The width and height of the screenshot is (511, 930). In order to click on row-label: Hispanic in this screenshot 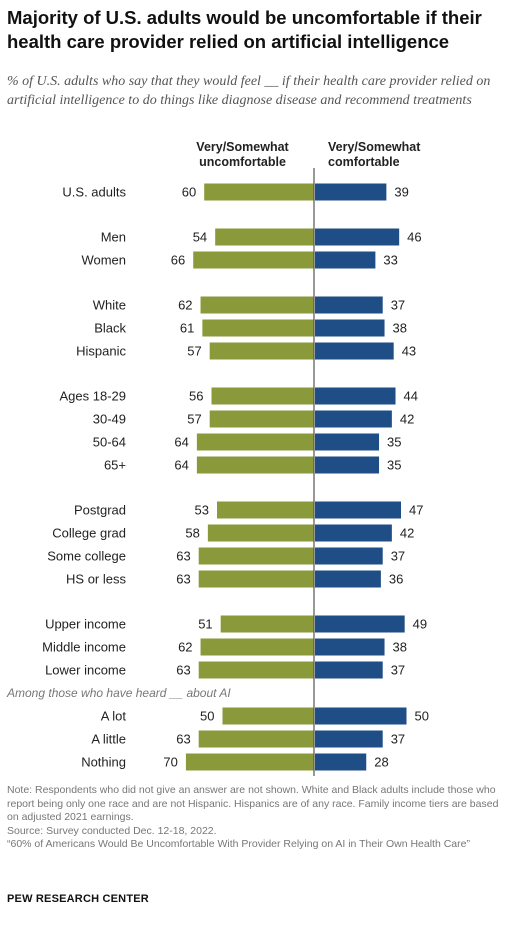, I will do `click(101, 351)`.